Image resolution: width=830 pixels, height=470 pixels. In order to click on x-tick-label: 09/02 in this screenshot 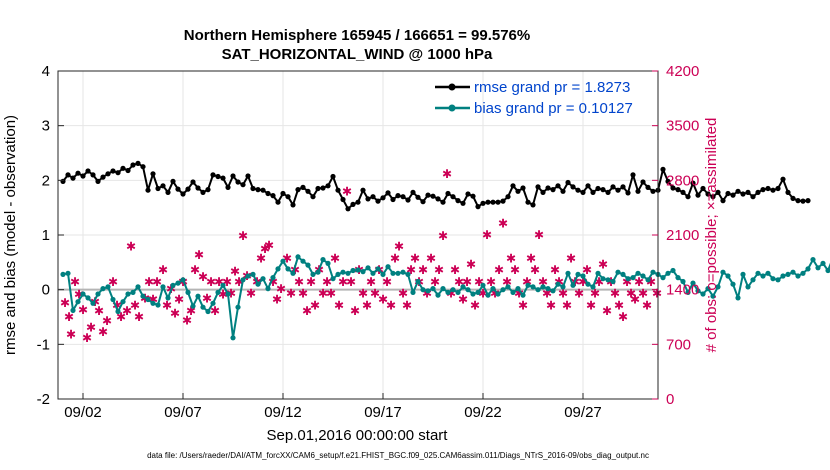, I will do `click(83, 412)`.